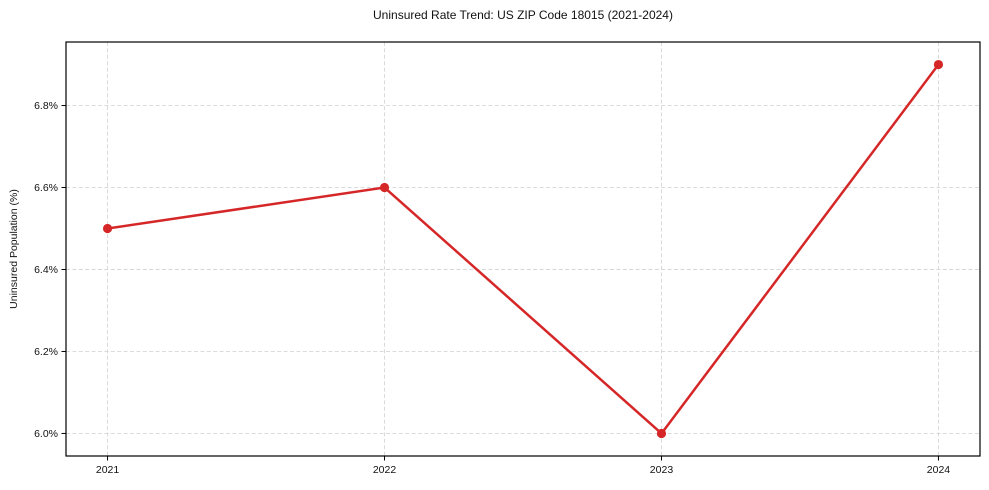  I want to click on x-tick-label: 2022, so click(385, 470).